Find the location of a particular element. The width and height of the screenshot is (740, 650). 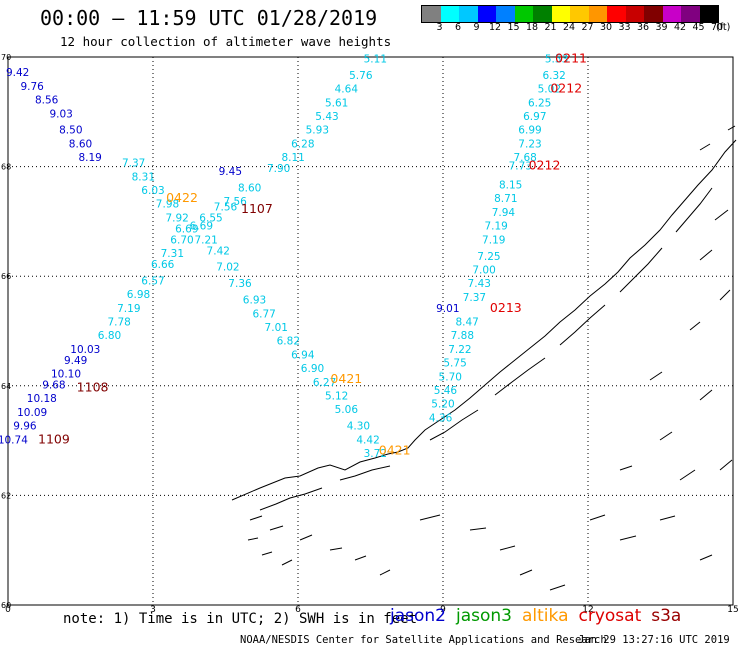

wave-height-value: 9.03 is located at coordinates (60, 114).